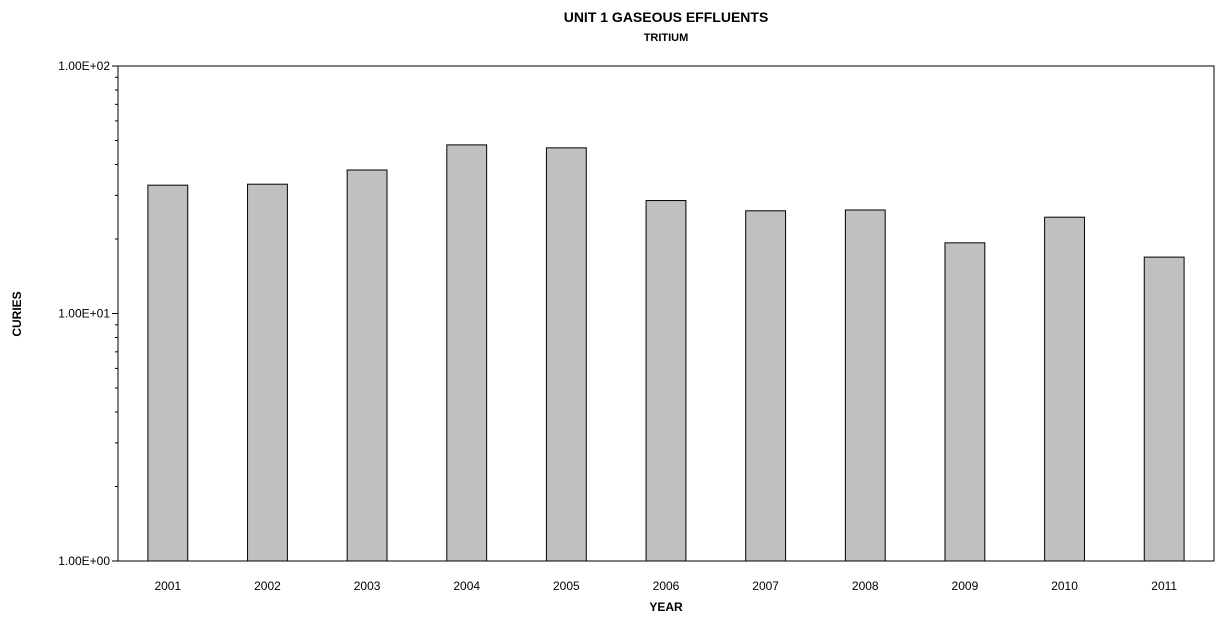 The image size is (1221, 627). What do you see at coordinates (1164, 586) in the screenshot?
I see `x-tick-label-2011: 2011` at bounding box center [1164, 586].